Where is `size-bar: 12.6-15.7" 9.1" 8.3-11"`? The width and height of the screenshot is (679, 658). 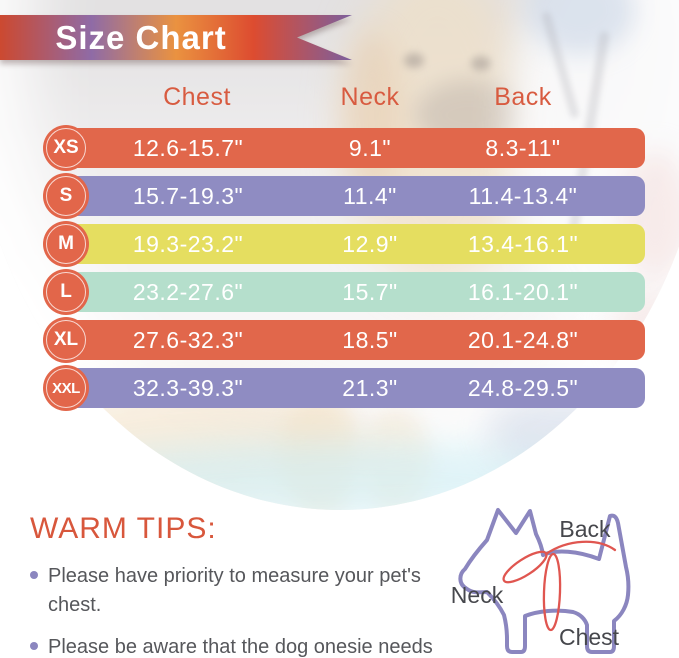
size-bar: 12.6-15.7" 9.1" 8.3-11" is located at coordinates (351, 148).